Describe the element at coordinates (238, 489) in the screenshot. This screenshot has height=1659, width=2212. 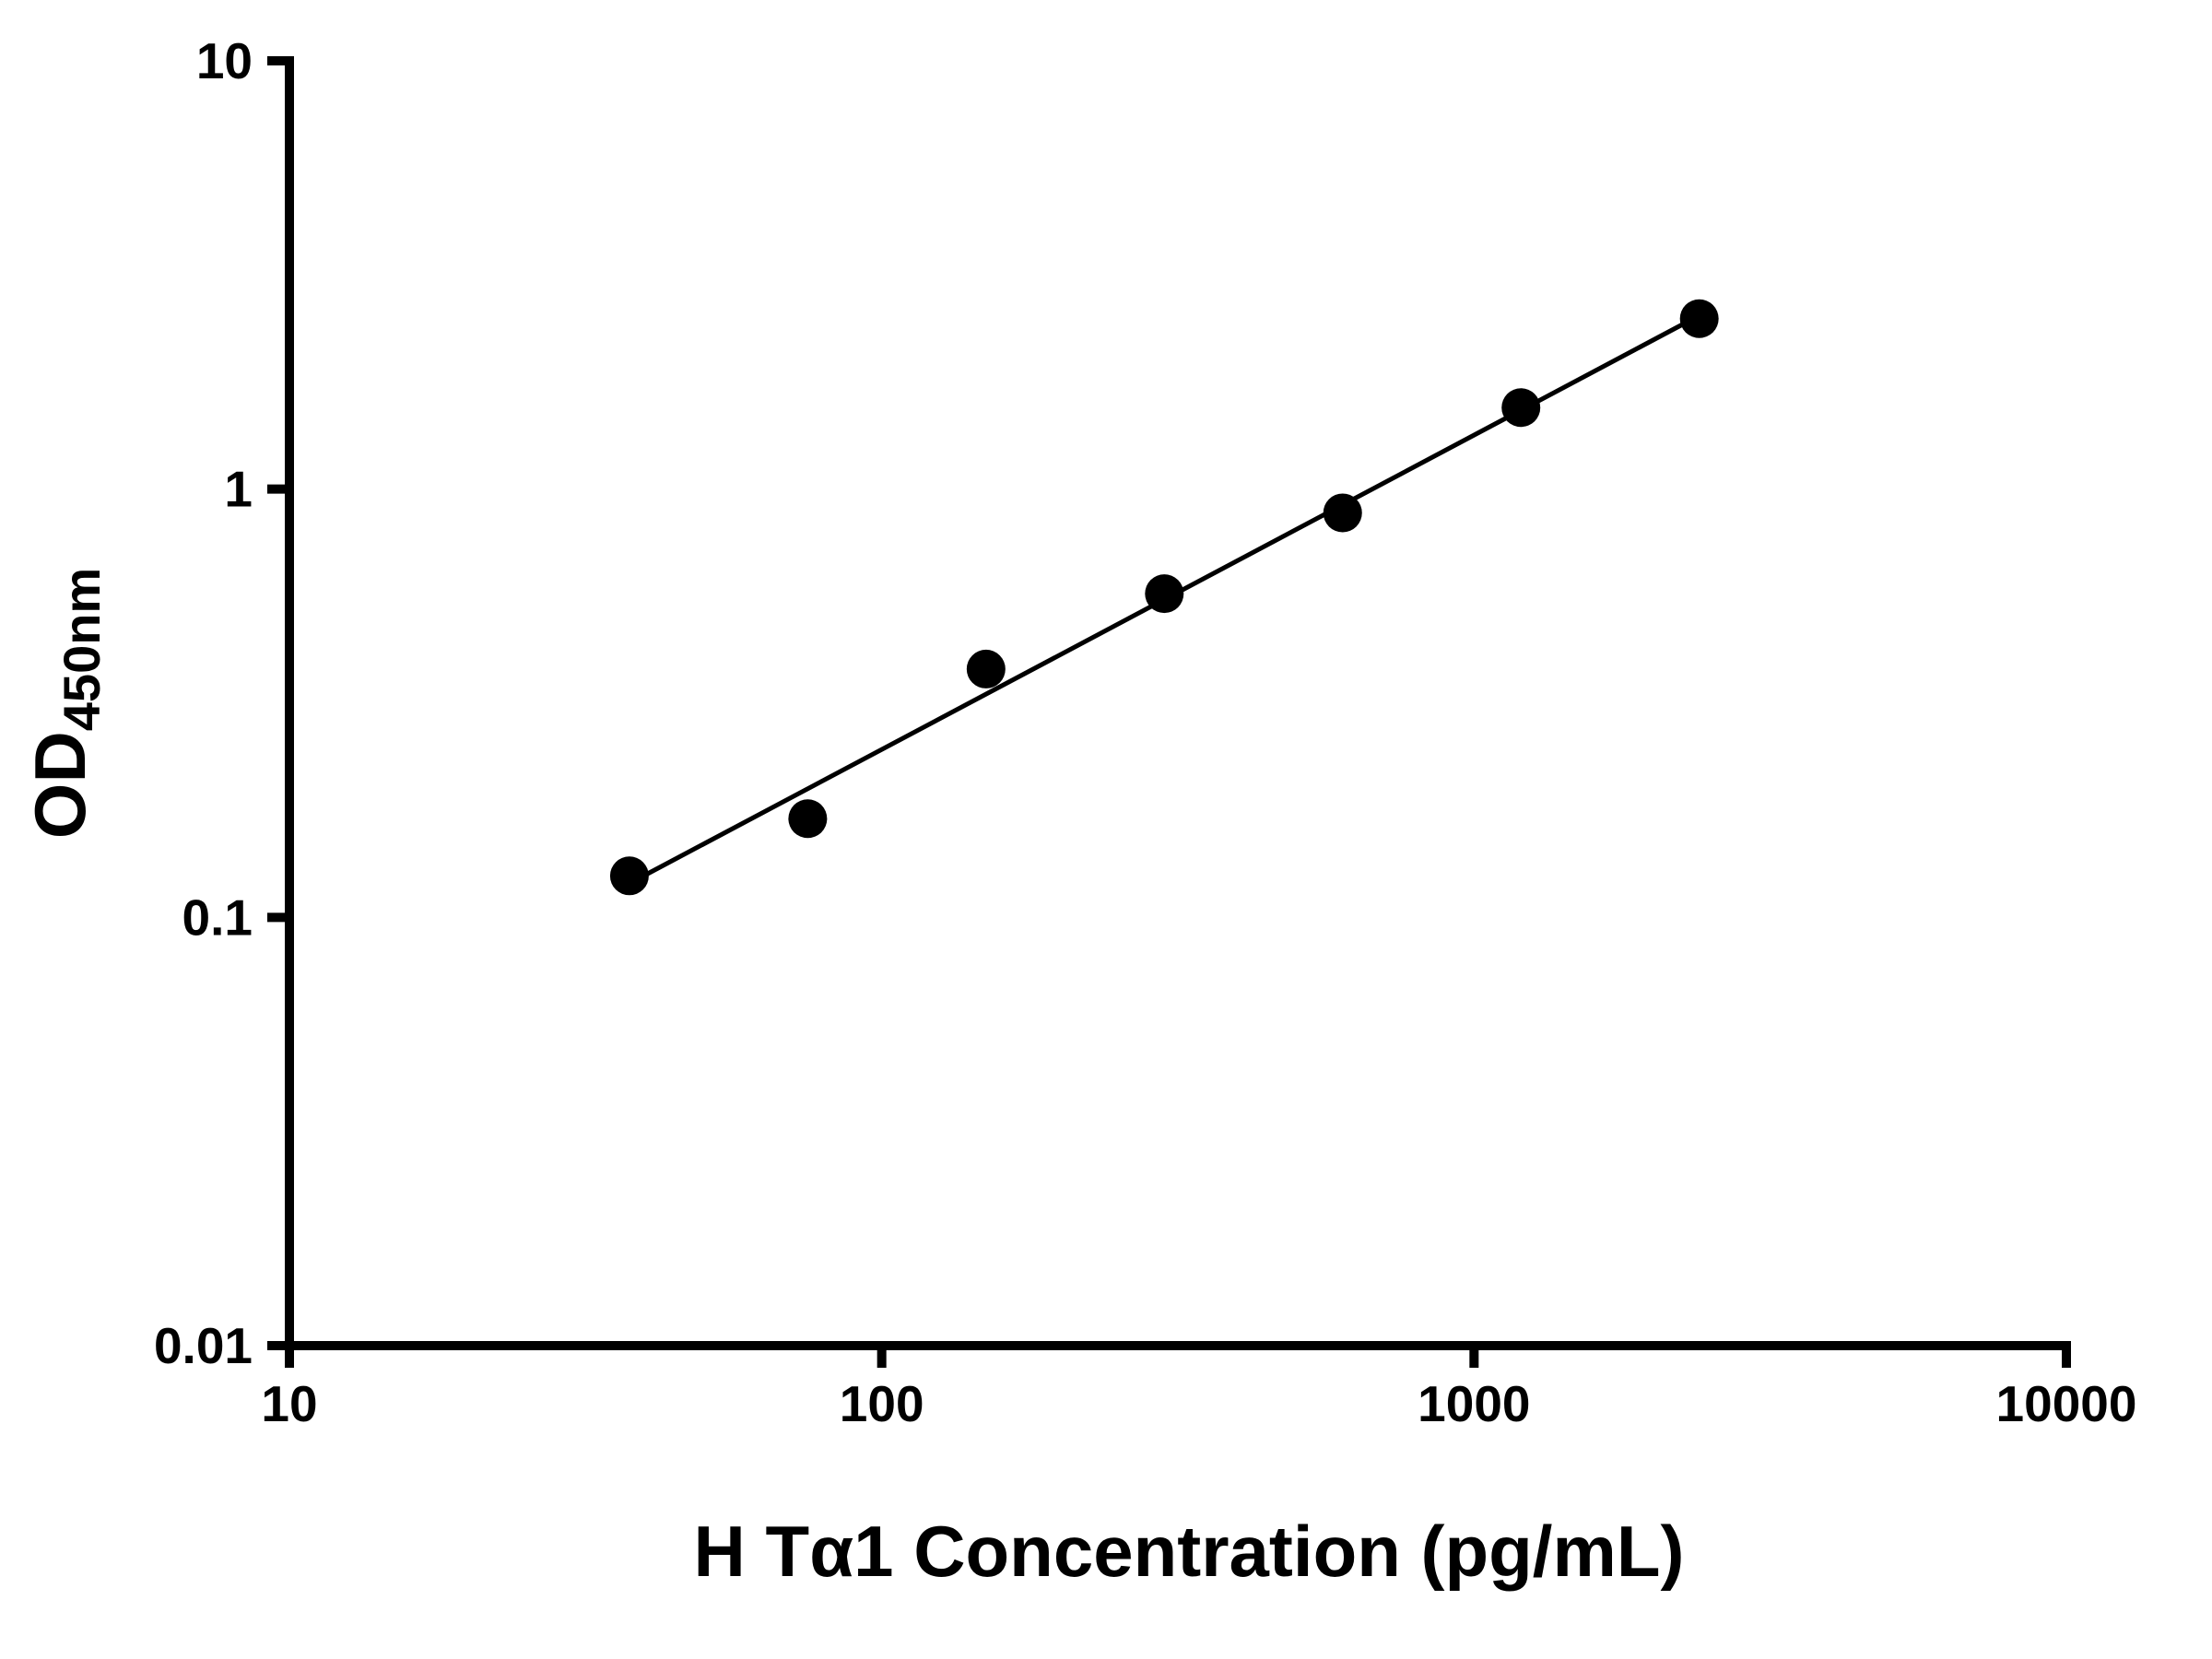
I see `y-tick-label-1: 1` at that location.